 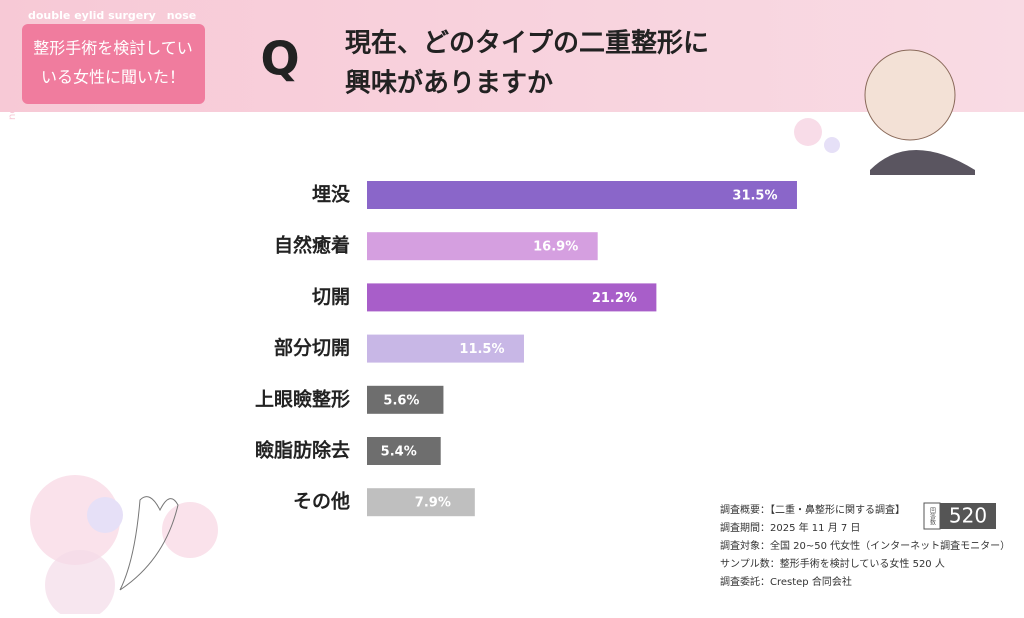 What do you see at coordinates (302, 398) in the screenshot?
I see `category-label: 上眼瞼整形` at bounding box center [302, 398].